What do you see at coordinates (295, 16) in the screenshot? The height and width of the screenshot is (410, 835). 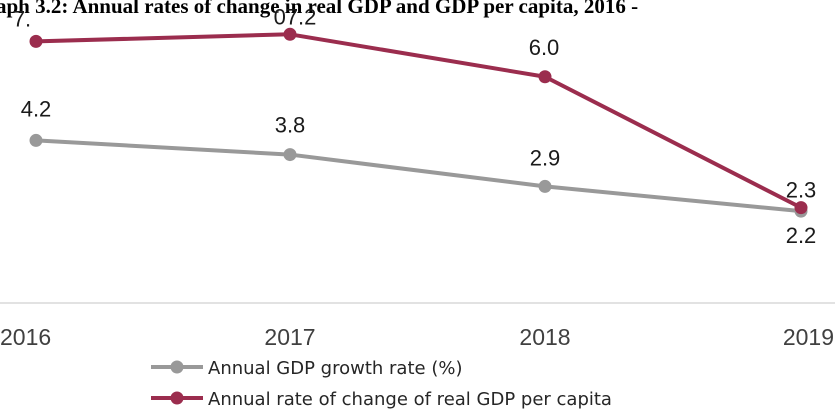 I see `series-2-label-2017: 07.2` at bounding box center [295, 16].